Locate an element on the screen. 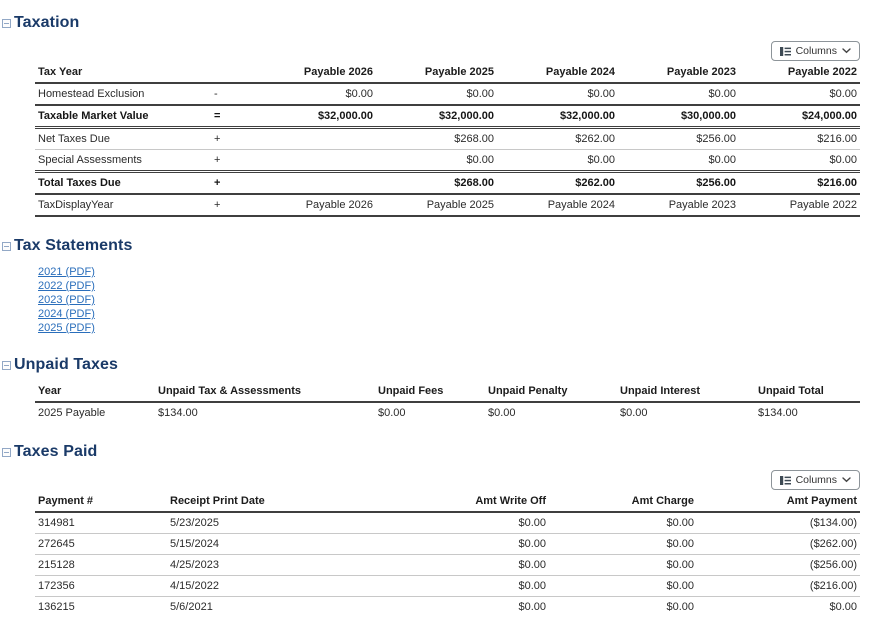  column-header: Year is located at coordinates (95, 392).